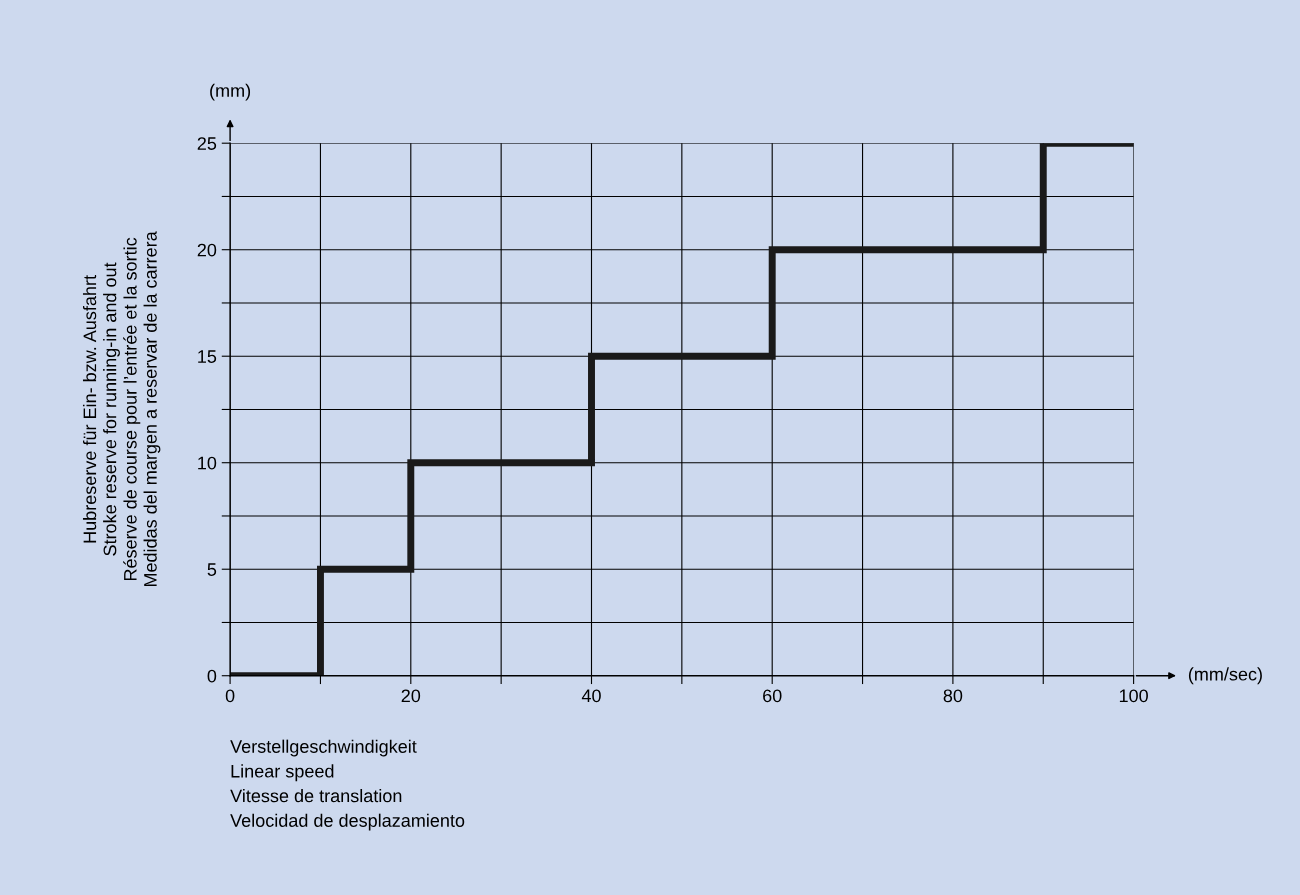  What do you see at coordinates (207, 250) in the screenshot?
I see `y-tick-label: 20` at bounding box center [207, 250].